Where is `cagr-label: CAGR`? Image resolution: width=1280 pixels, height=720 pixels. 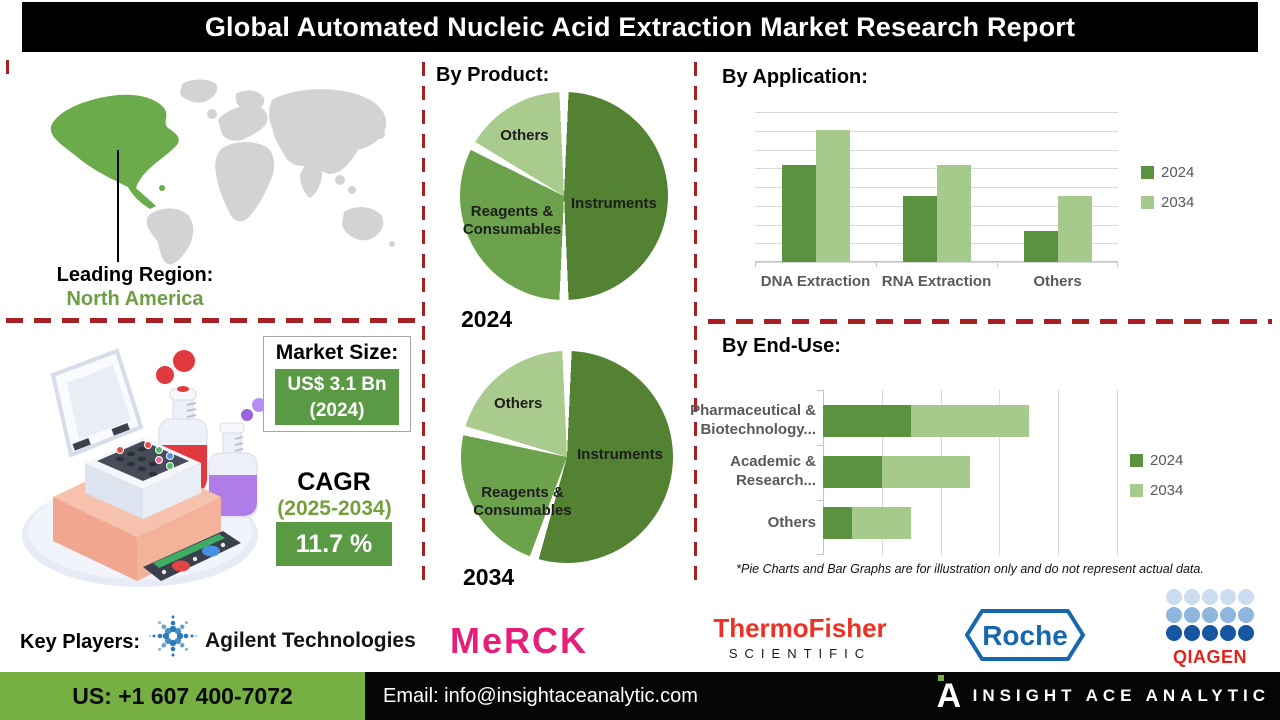
cagr-label: CAGR is located at coordinates (334, 482).